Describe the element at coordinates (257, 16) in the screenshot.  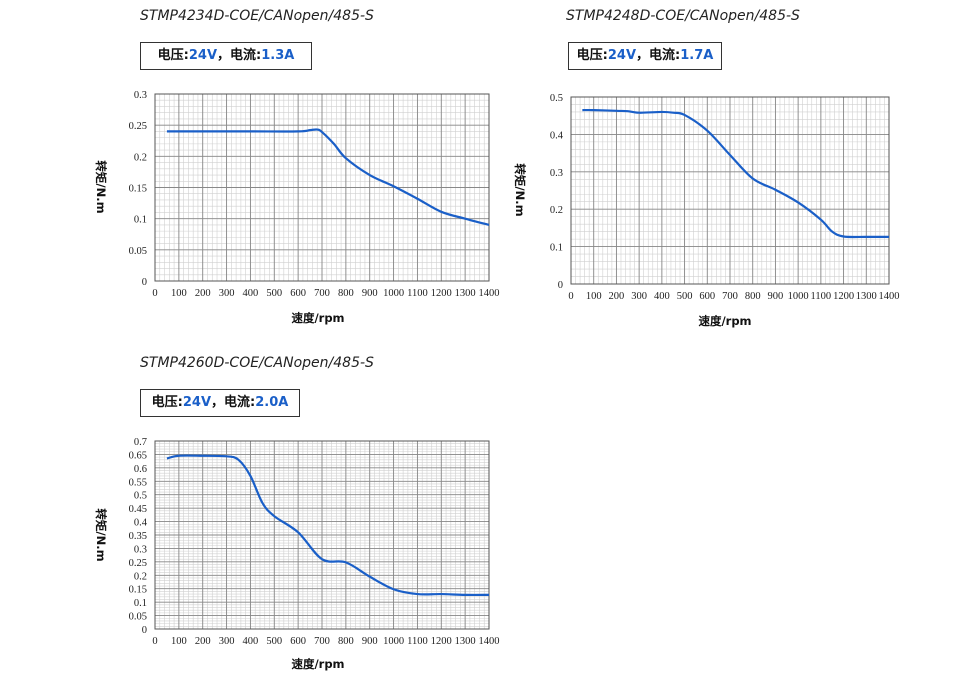
I see `chart-title: STMP4234D-COE/CANopen/485-S` at that location.